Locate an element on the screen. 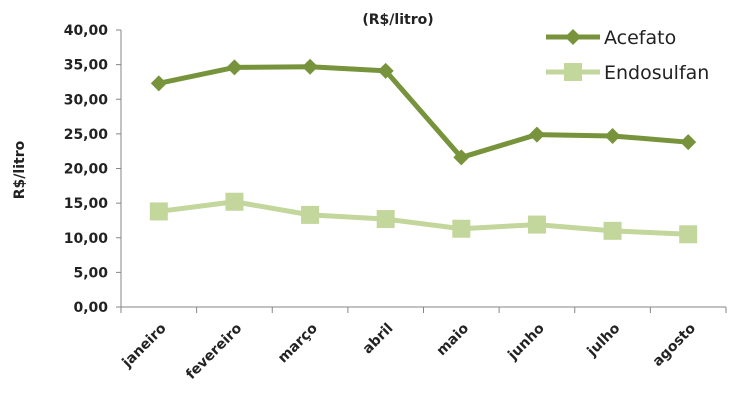  chart-subtitle: (R$/litro) is located at coordinates (397, 20).